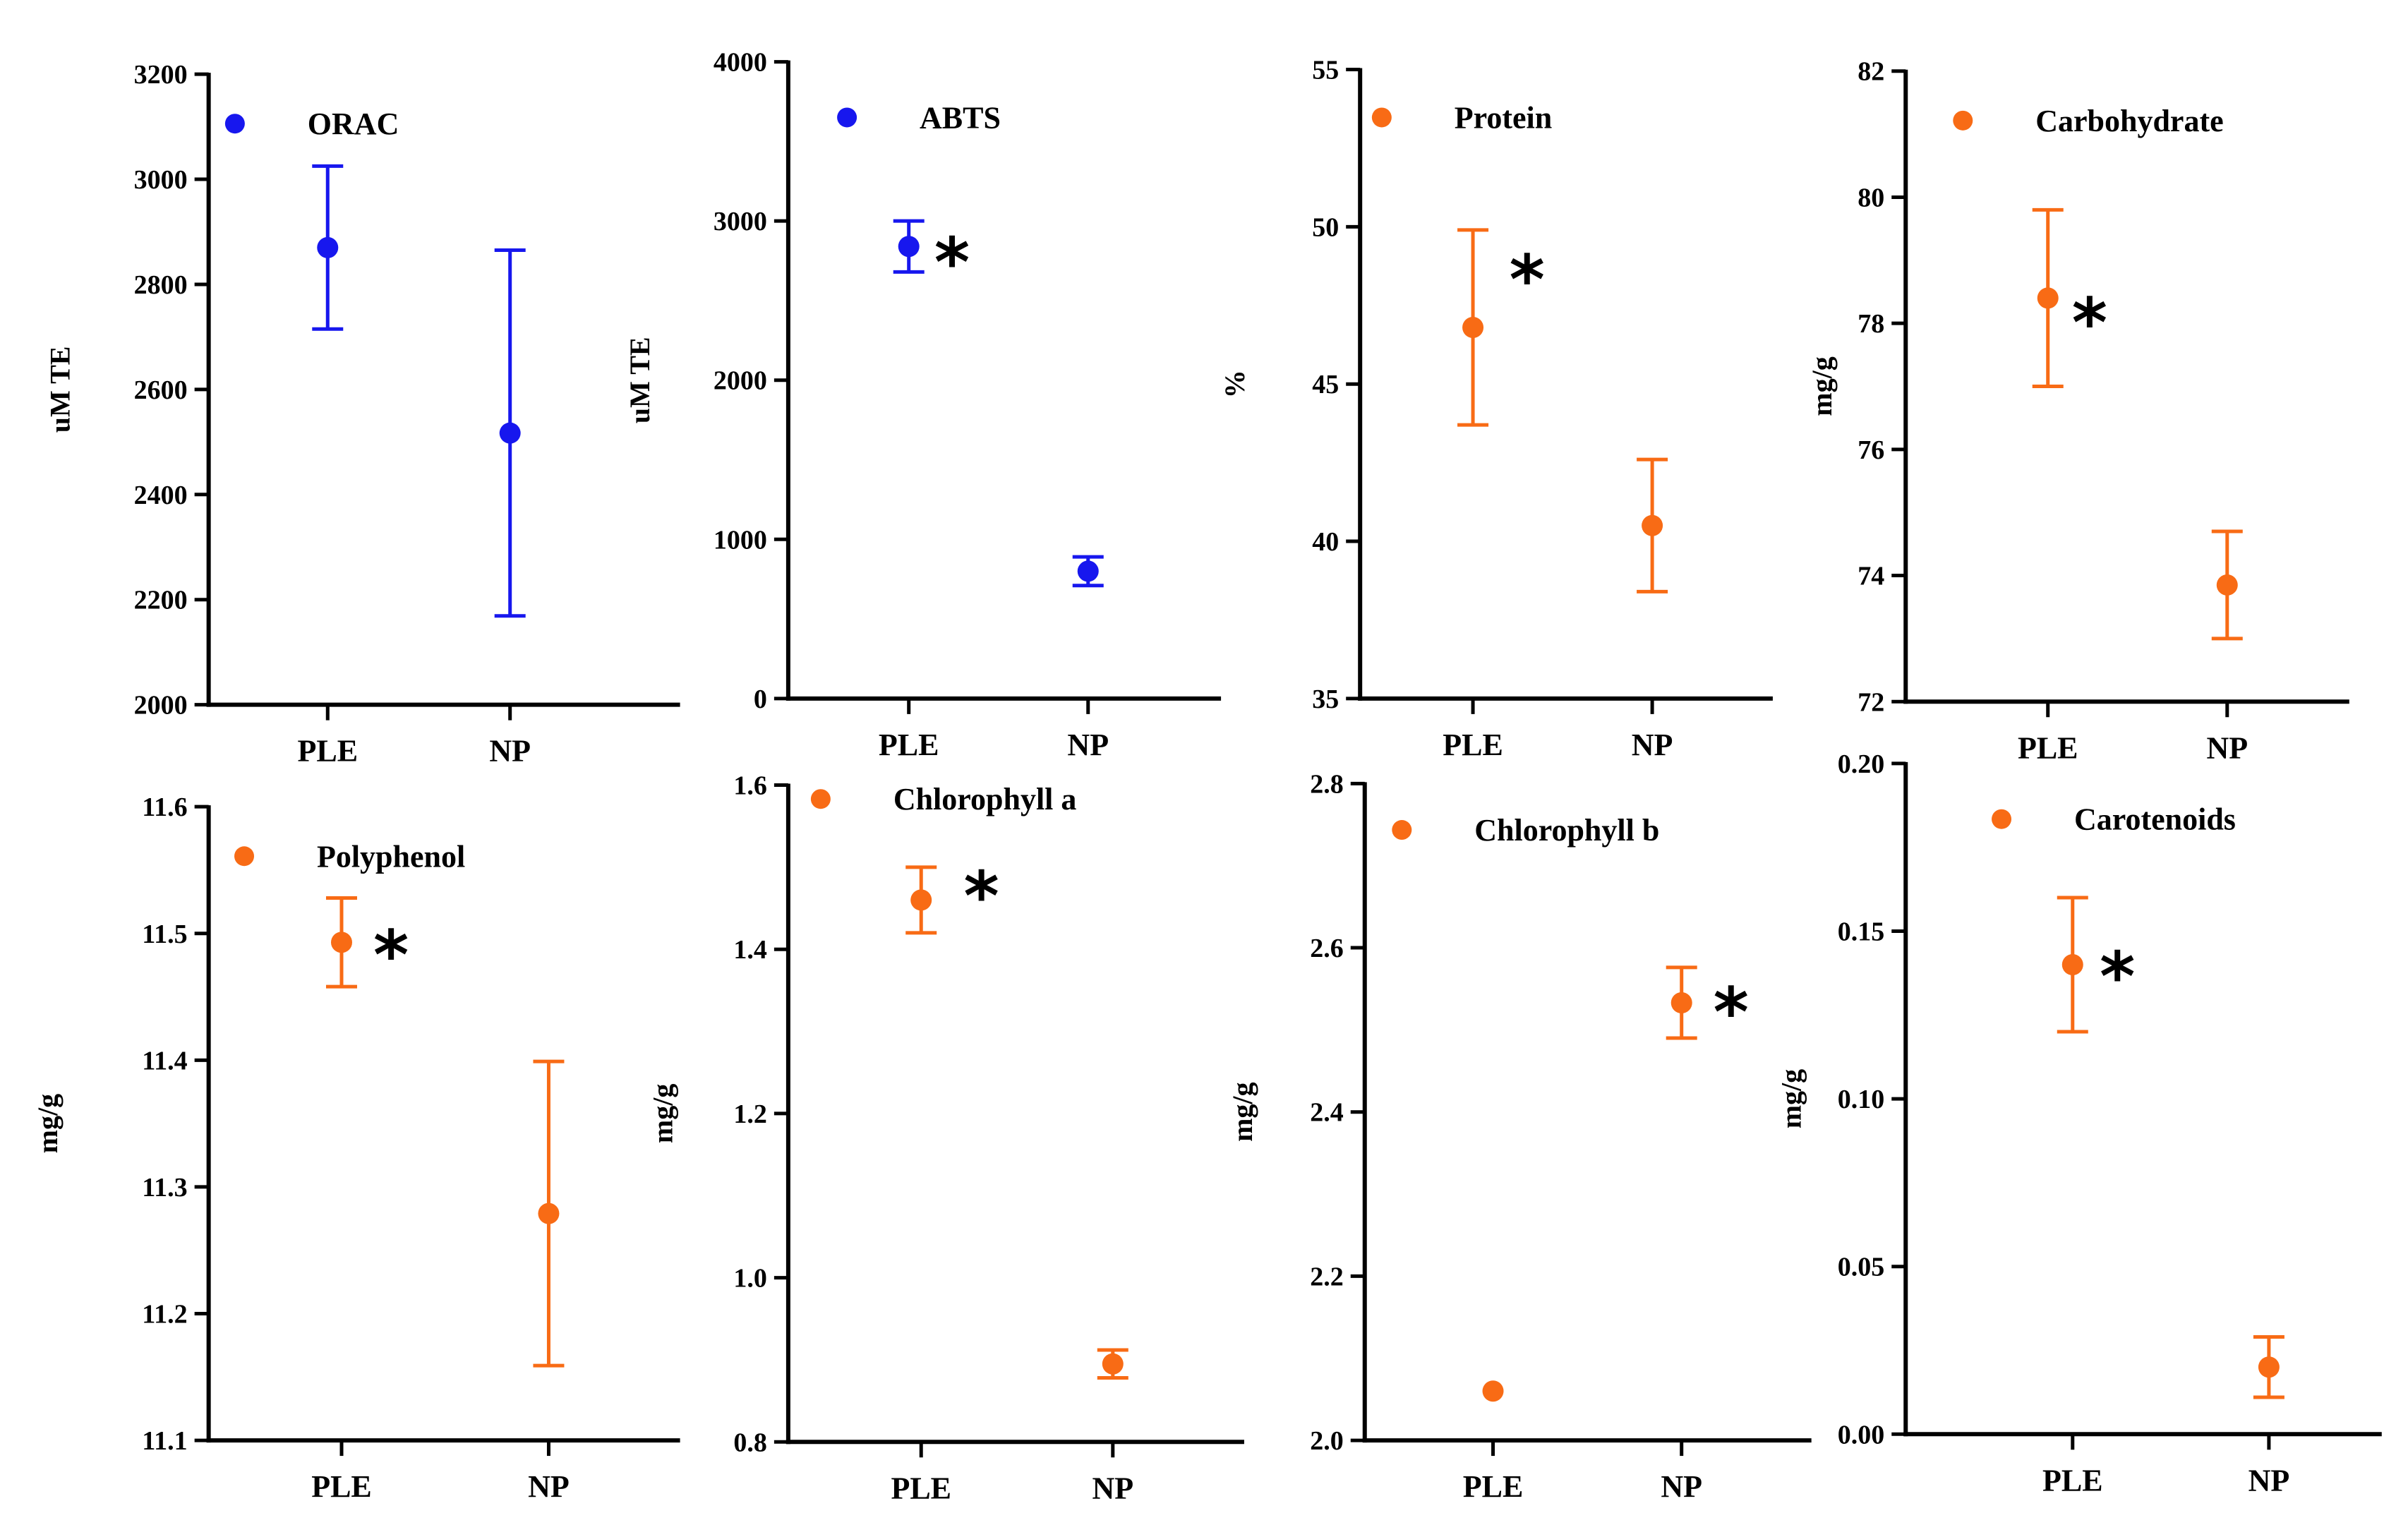 Image resolution: width=2408 pixels, height=1525 pixels. I want to click on legend-label: Protein, so click(1504, 118).